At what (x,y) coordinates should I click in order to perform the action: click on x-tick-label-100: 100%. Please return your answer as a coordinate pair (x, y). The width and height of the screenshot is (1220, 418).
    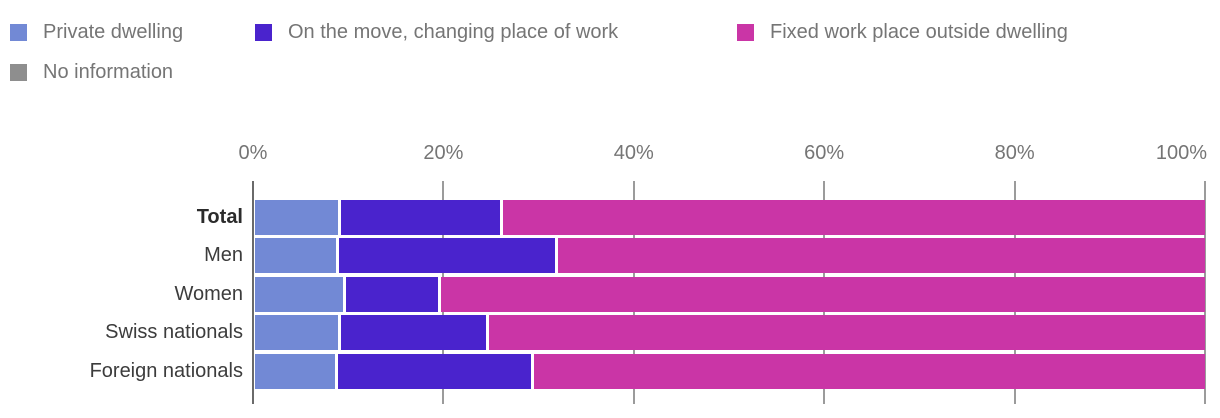
    Looking at the image, I should click on (1181, 153).